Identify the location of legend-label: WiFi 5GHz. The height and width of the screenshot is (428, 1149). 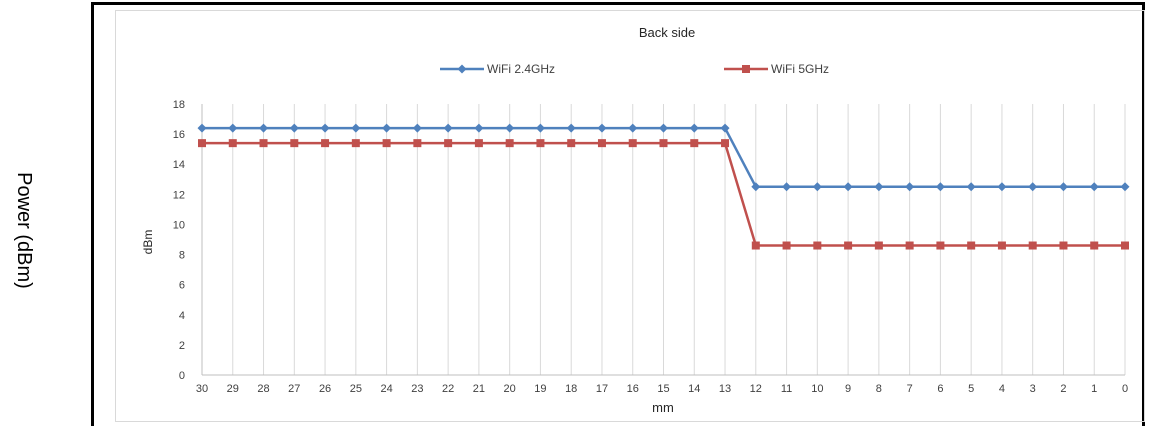
(800, 69).